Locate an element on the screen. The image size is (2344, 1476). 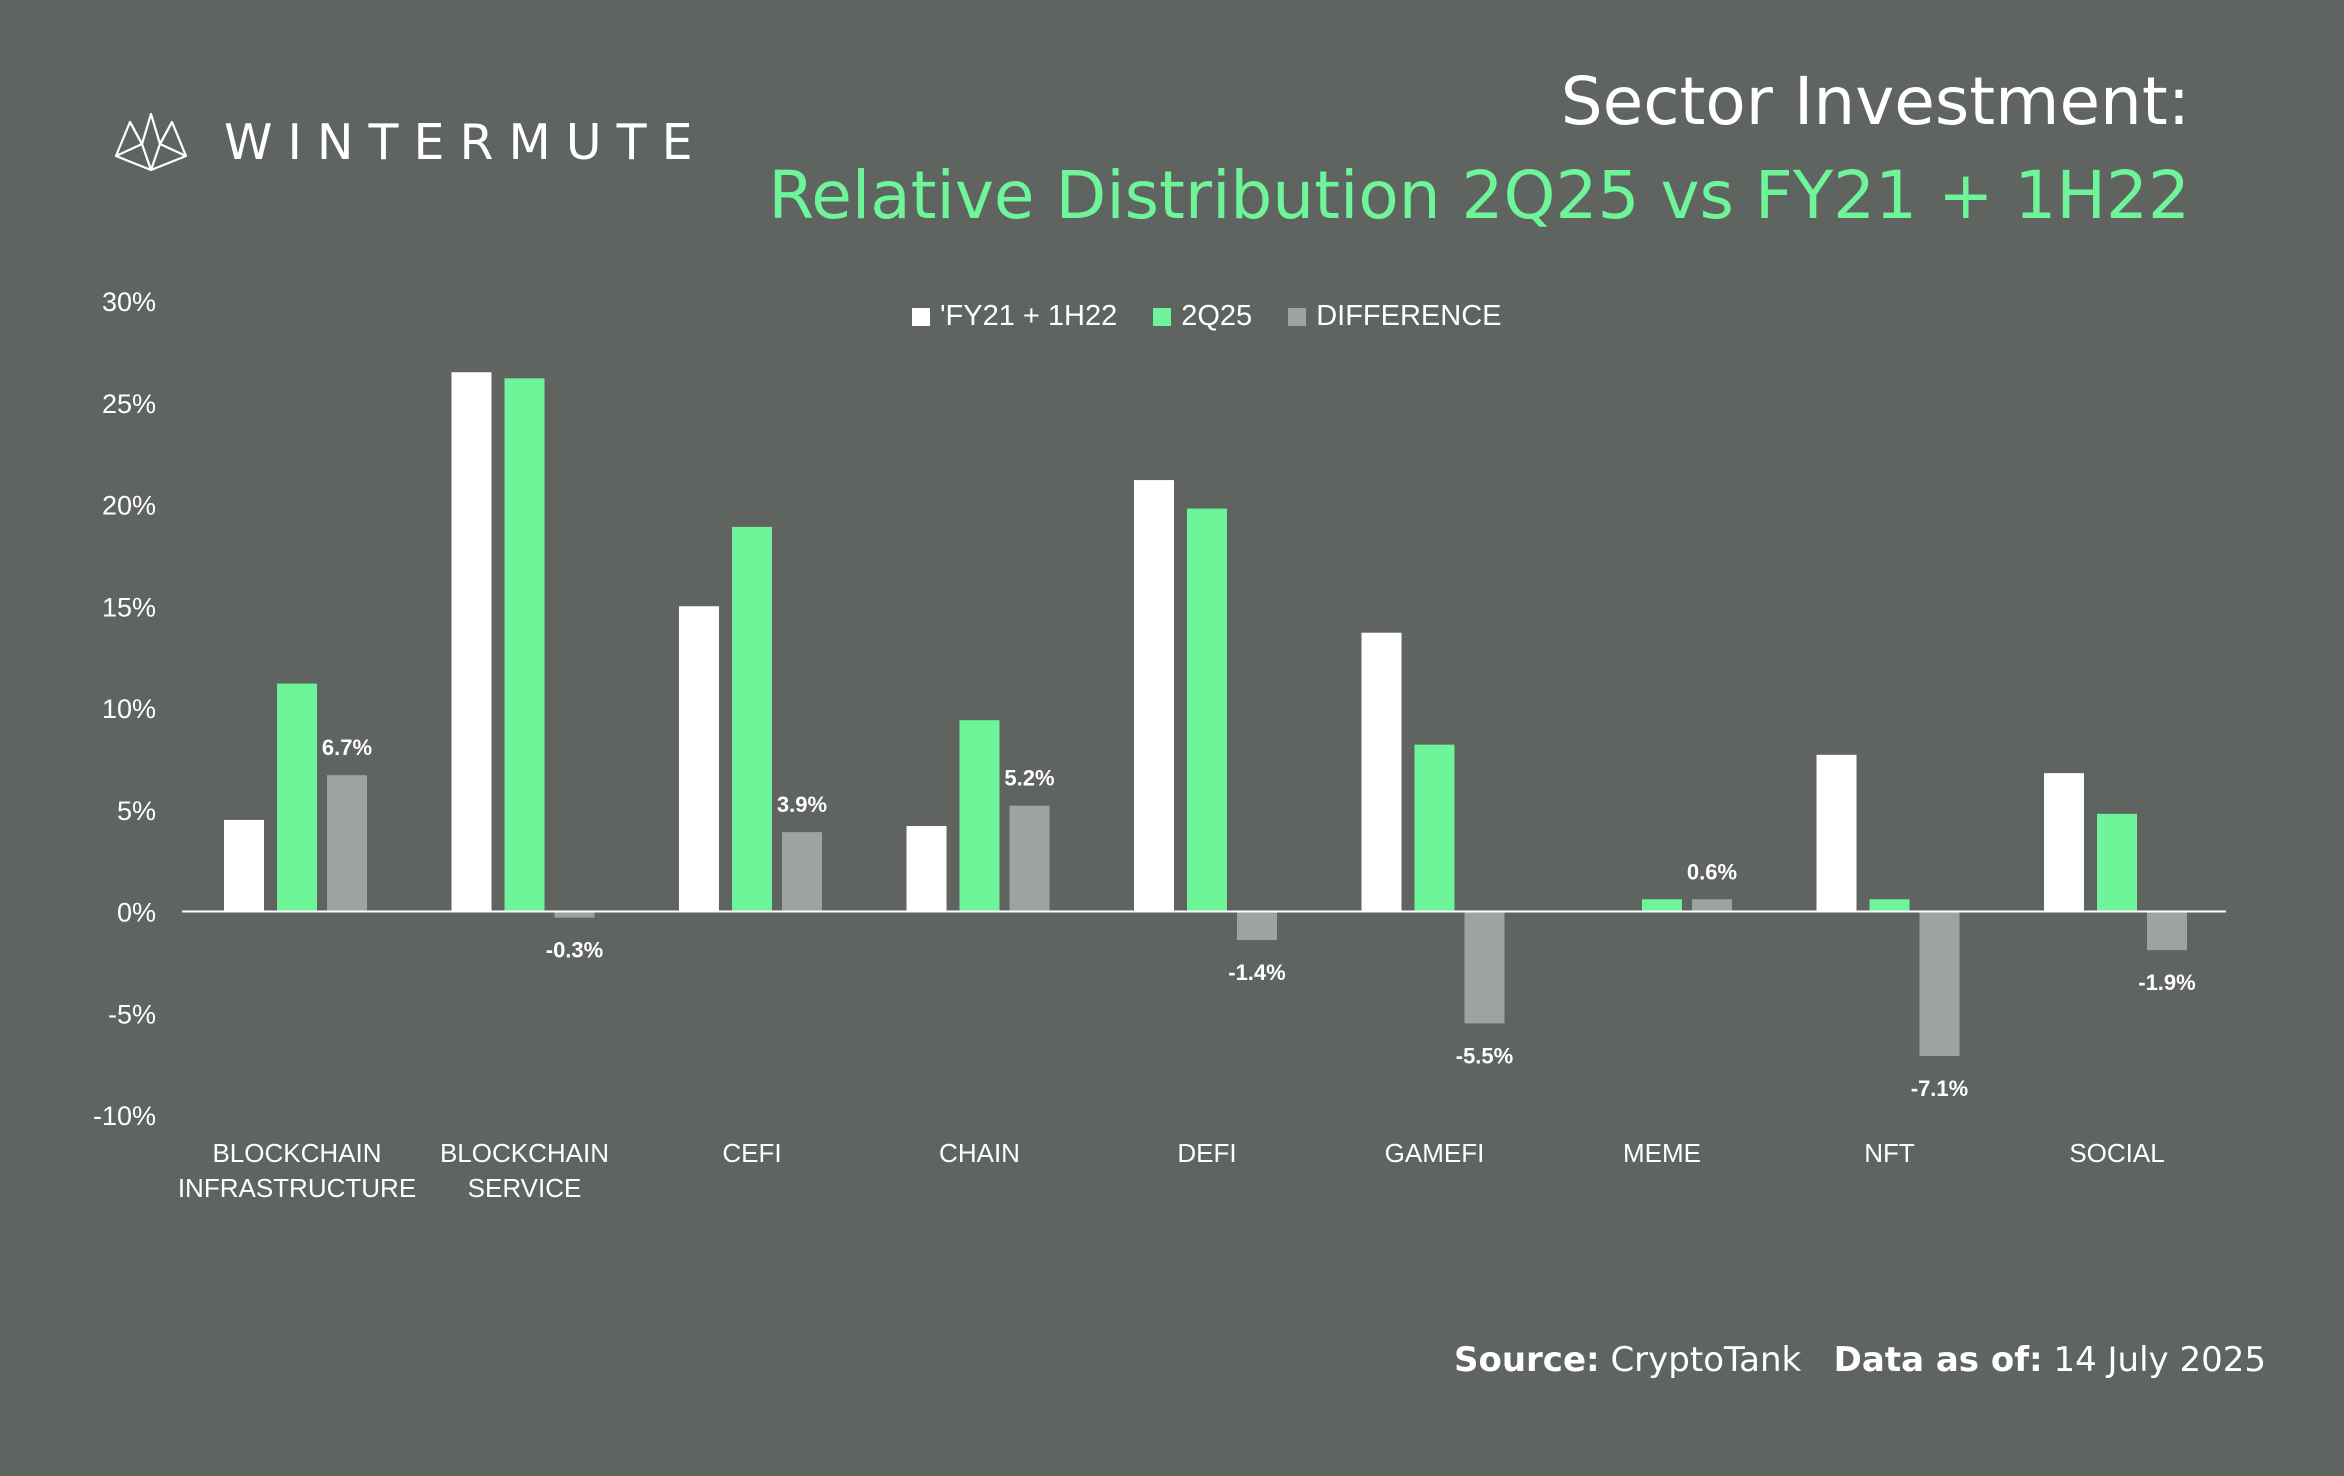
legend-item-fy21: 'FY21 + 1H22 is located at coordinates (1014, 316).